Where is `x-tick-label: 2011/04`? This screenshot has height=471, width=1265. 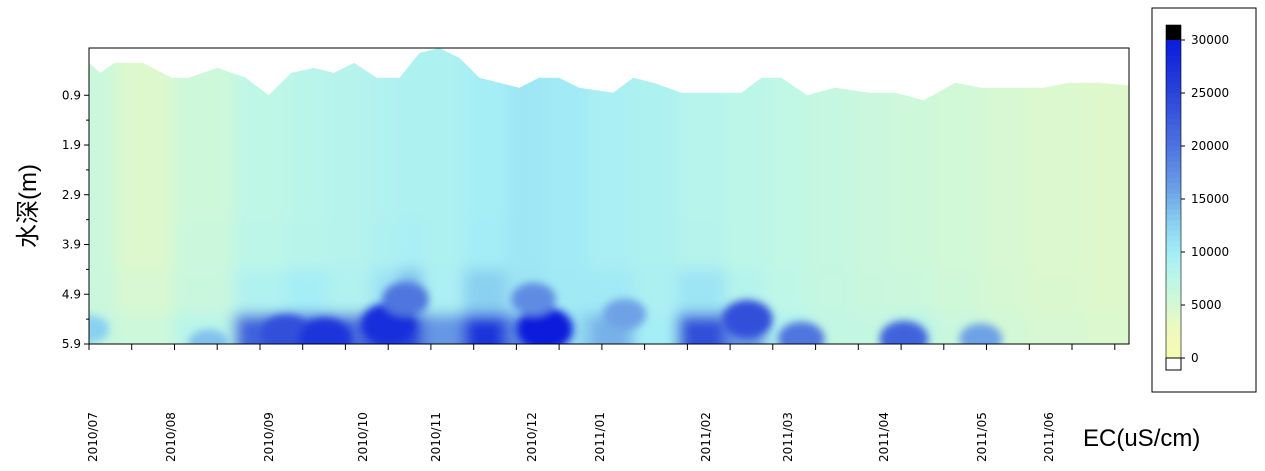 x-tick-label: 2011/04 is located at coordinates (884, 437).